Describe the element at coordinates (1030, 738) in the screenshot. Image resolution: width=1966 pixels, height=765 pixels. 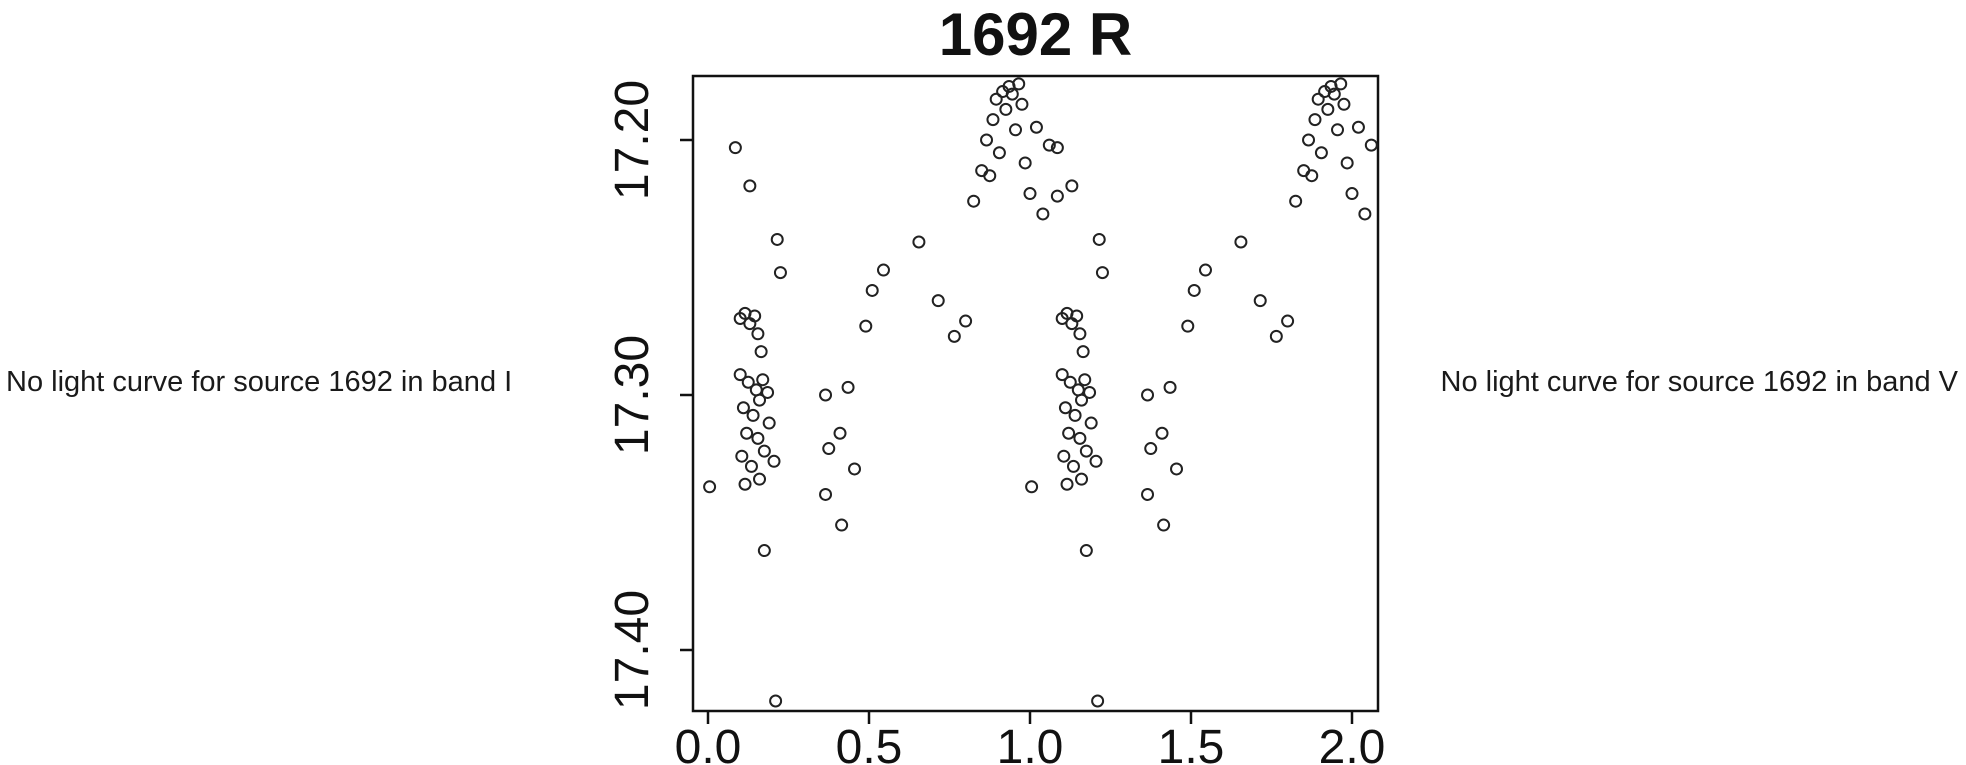
I see `x-axis: 0.0 0.5 1.0 1.5 2.0` at that location.